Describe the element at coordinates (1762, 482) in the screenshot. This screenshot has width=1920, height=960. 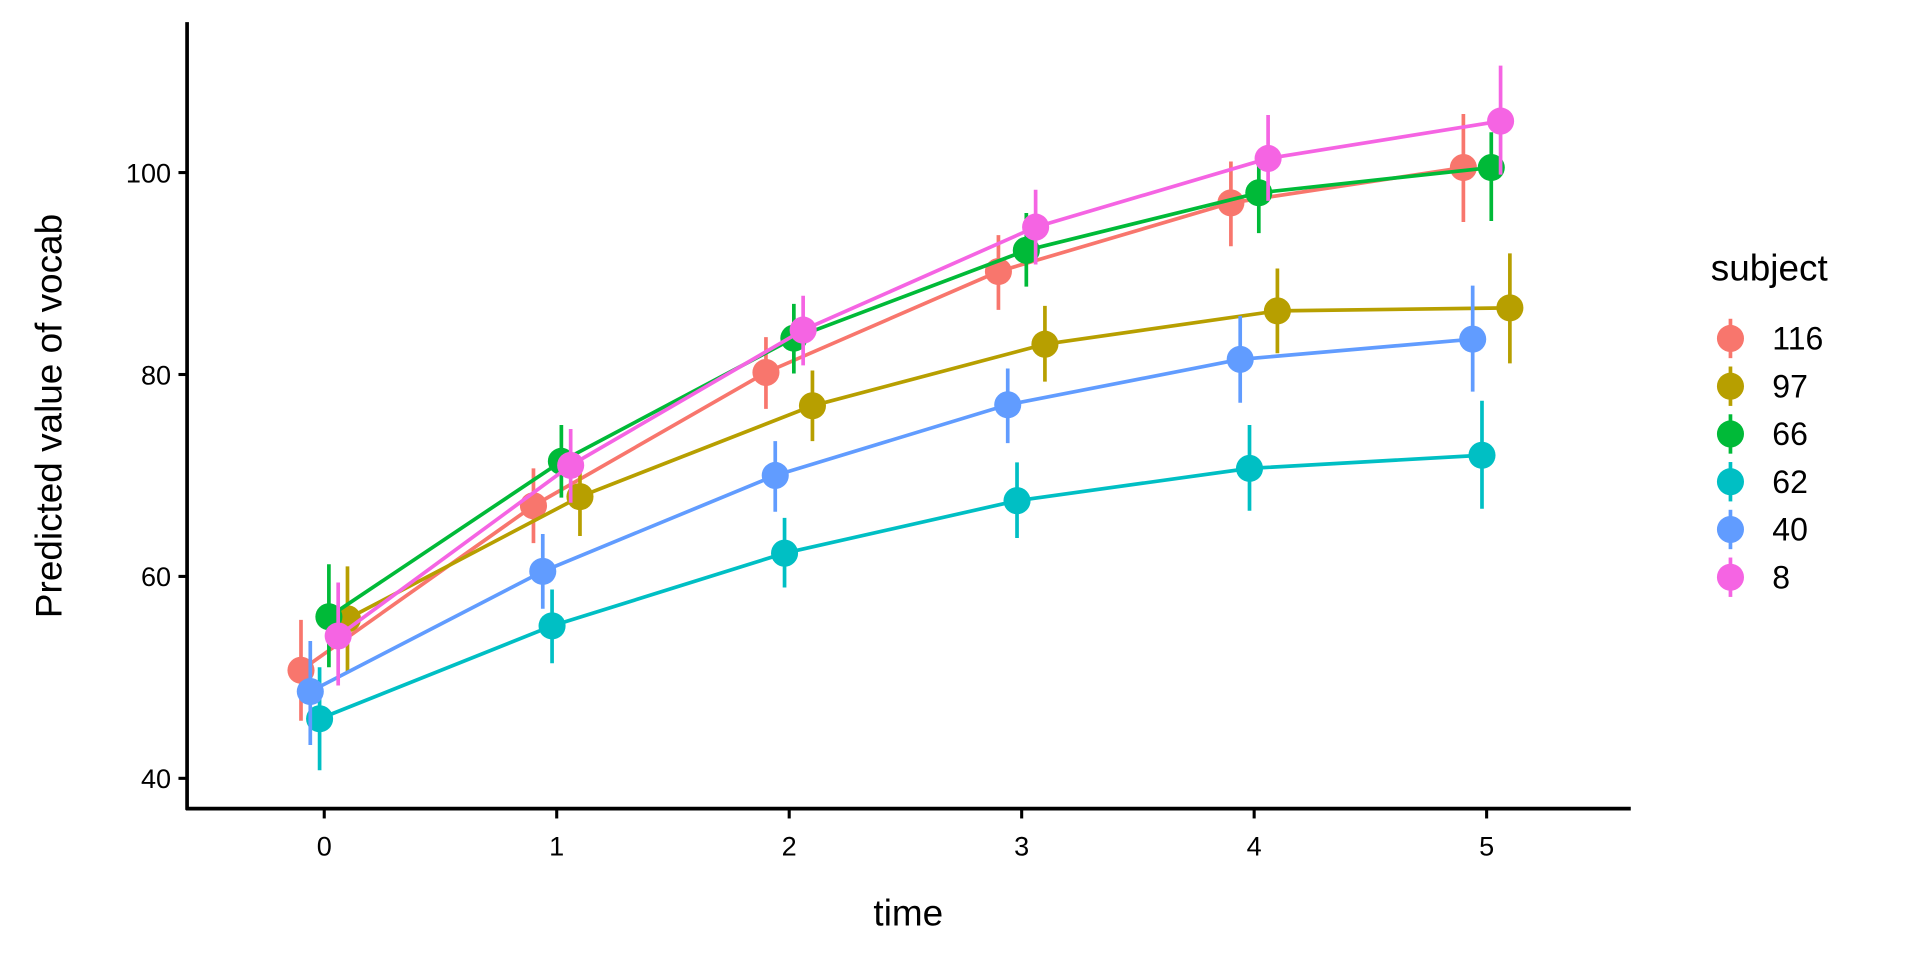
I see `legend-item-62: 62` at that location.